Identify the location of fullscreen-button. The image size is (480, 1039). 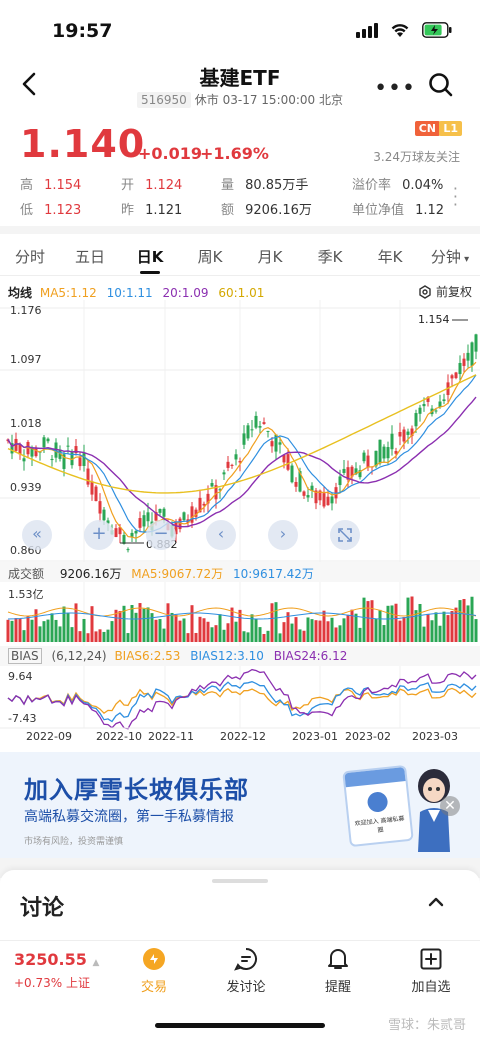
(345, 535).